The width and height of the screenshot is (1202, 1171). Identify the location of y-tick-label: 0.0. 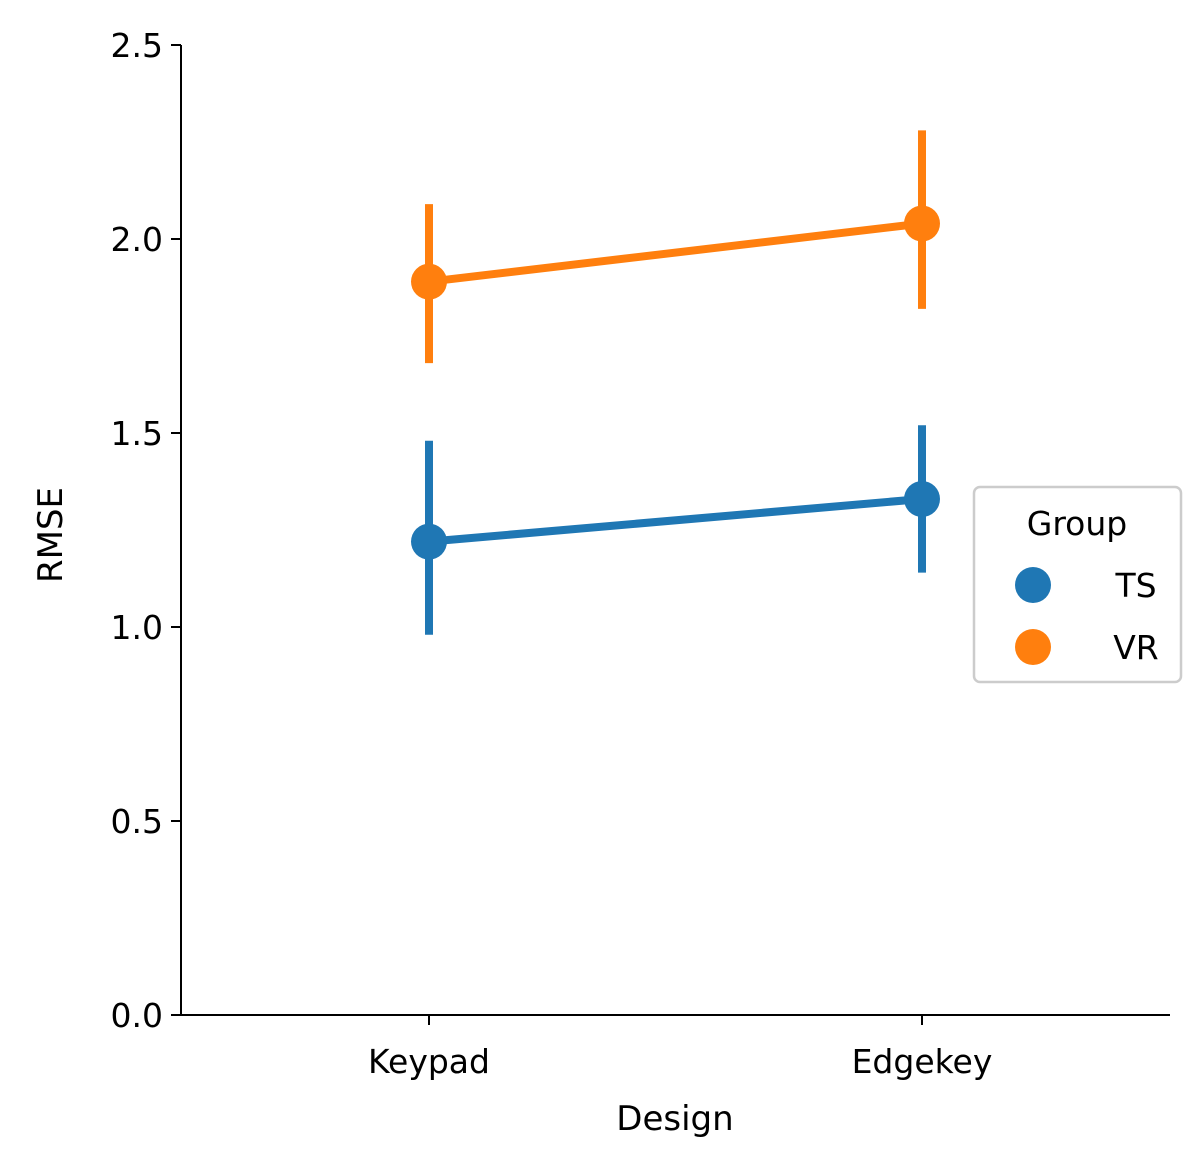
(137, 1015).